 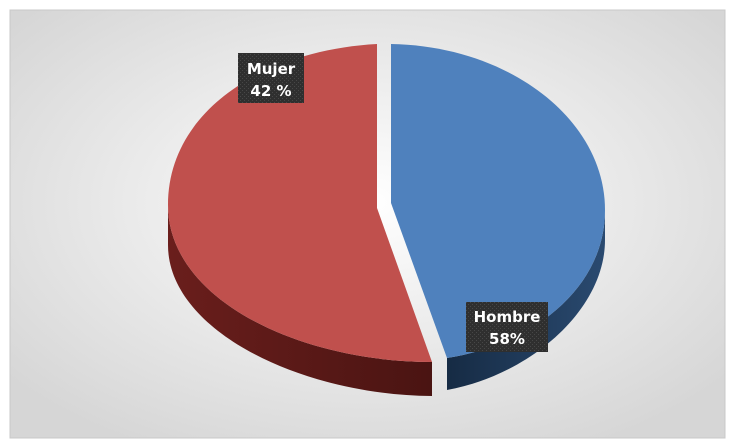 I want to click on data-label-hombre-value: 58%, so click(x=507, y=339).